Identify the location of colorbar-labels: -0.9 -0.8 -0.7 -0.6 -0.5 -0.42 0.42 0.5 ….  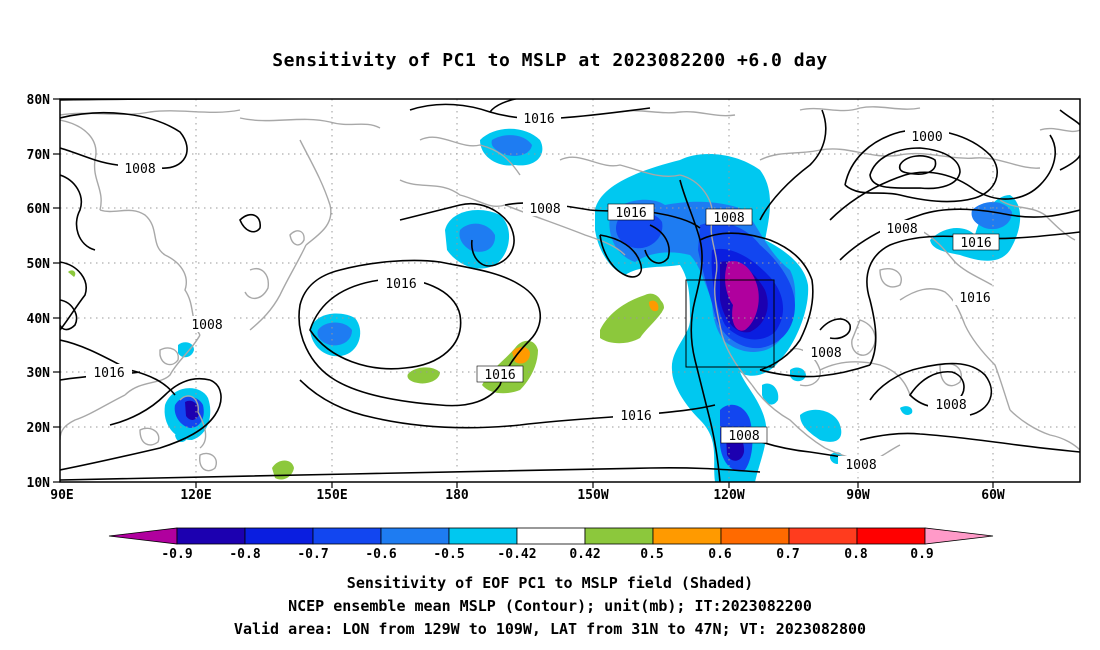
(547, 554).